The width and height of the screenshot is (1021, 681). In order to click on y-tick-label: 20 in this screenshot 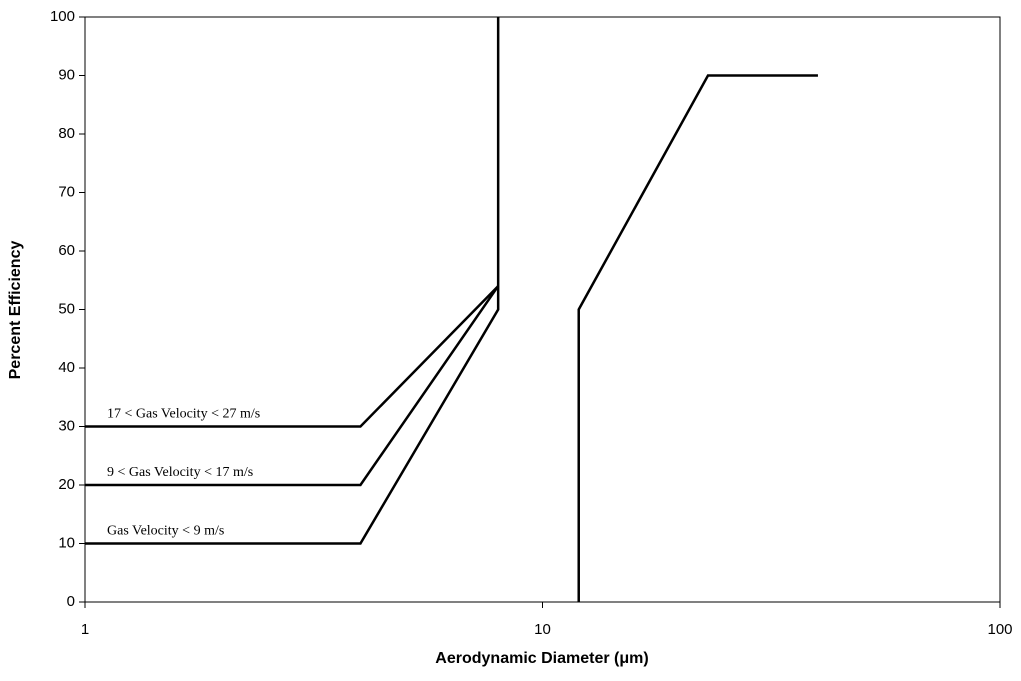, I will do `click(66, 484)`.